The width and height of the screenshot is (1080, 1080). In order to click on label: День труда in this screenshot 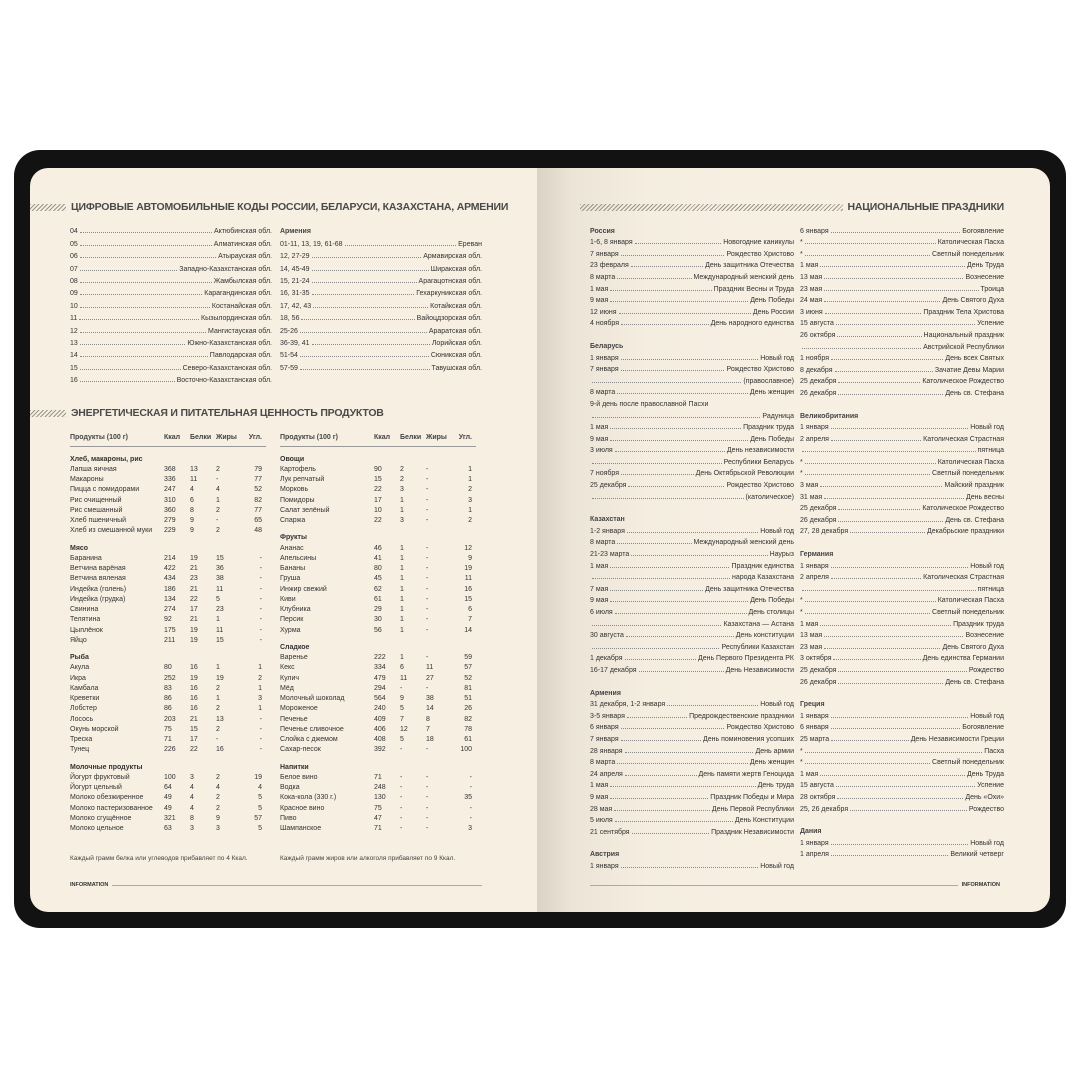, I will do `click(775, 786)`.